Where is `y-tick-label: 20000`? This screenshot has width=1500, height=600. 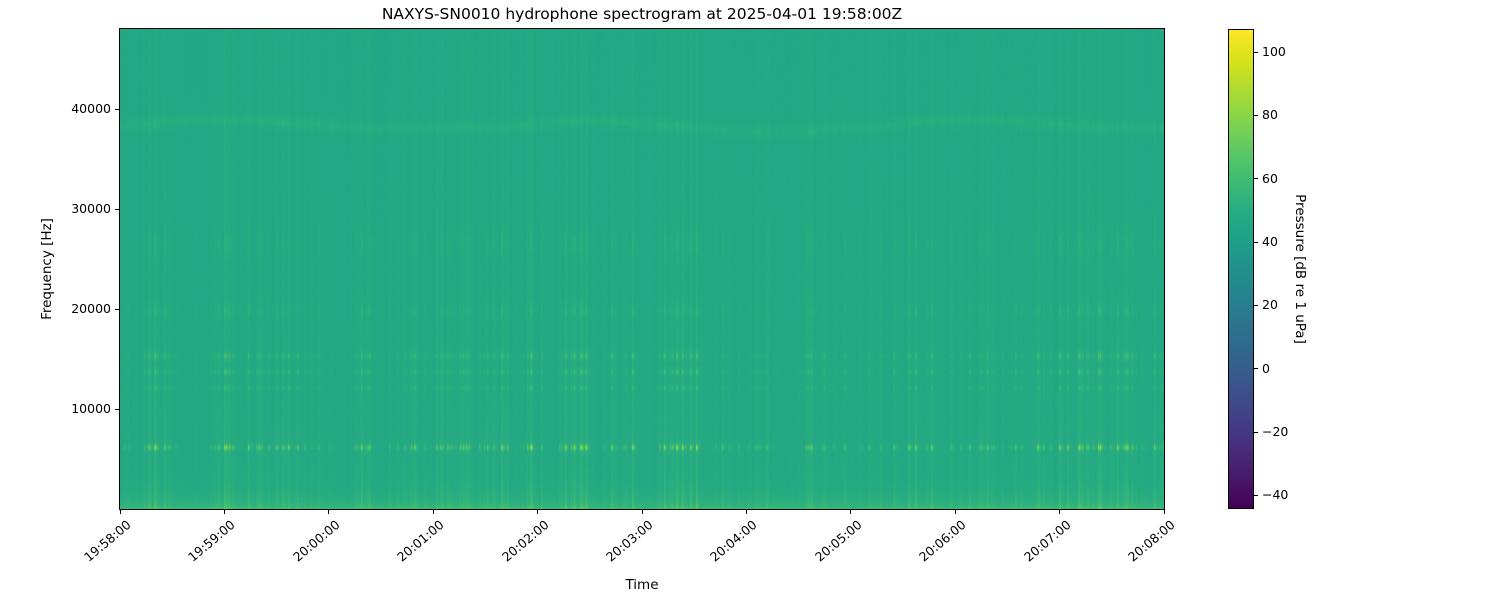 y-tick-label: 20000 is located at coordinates (91, 308).